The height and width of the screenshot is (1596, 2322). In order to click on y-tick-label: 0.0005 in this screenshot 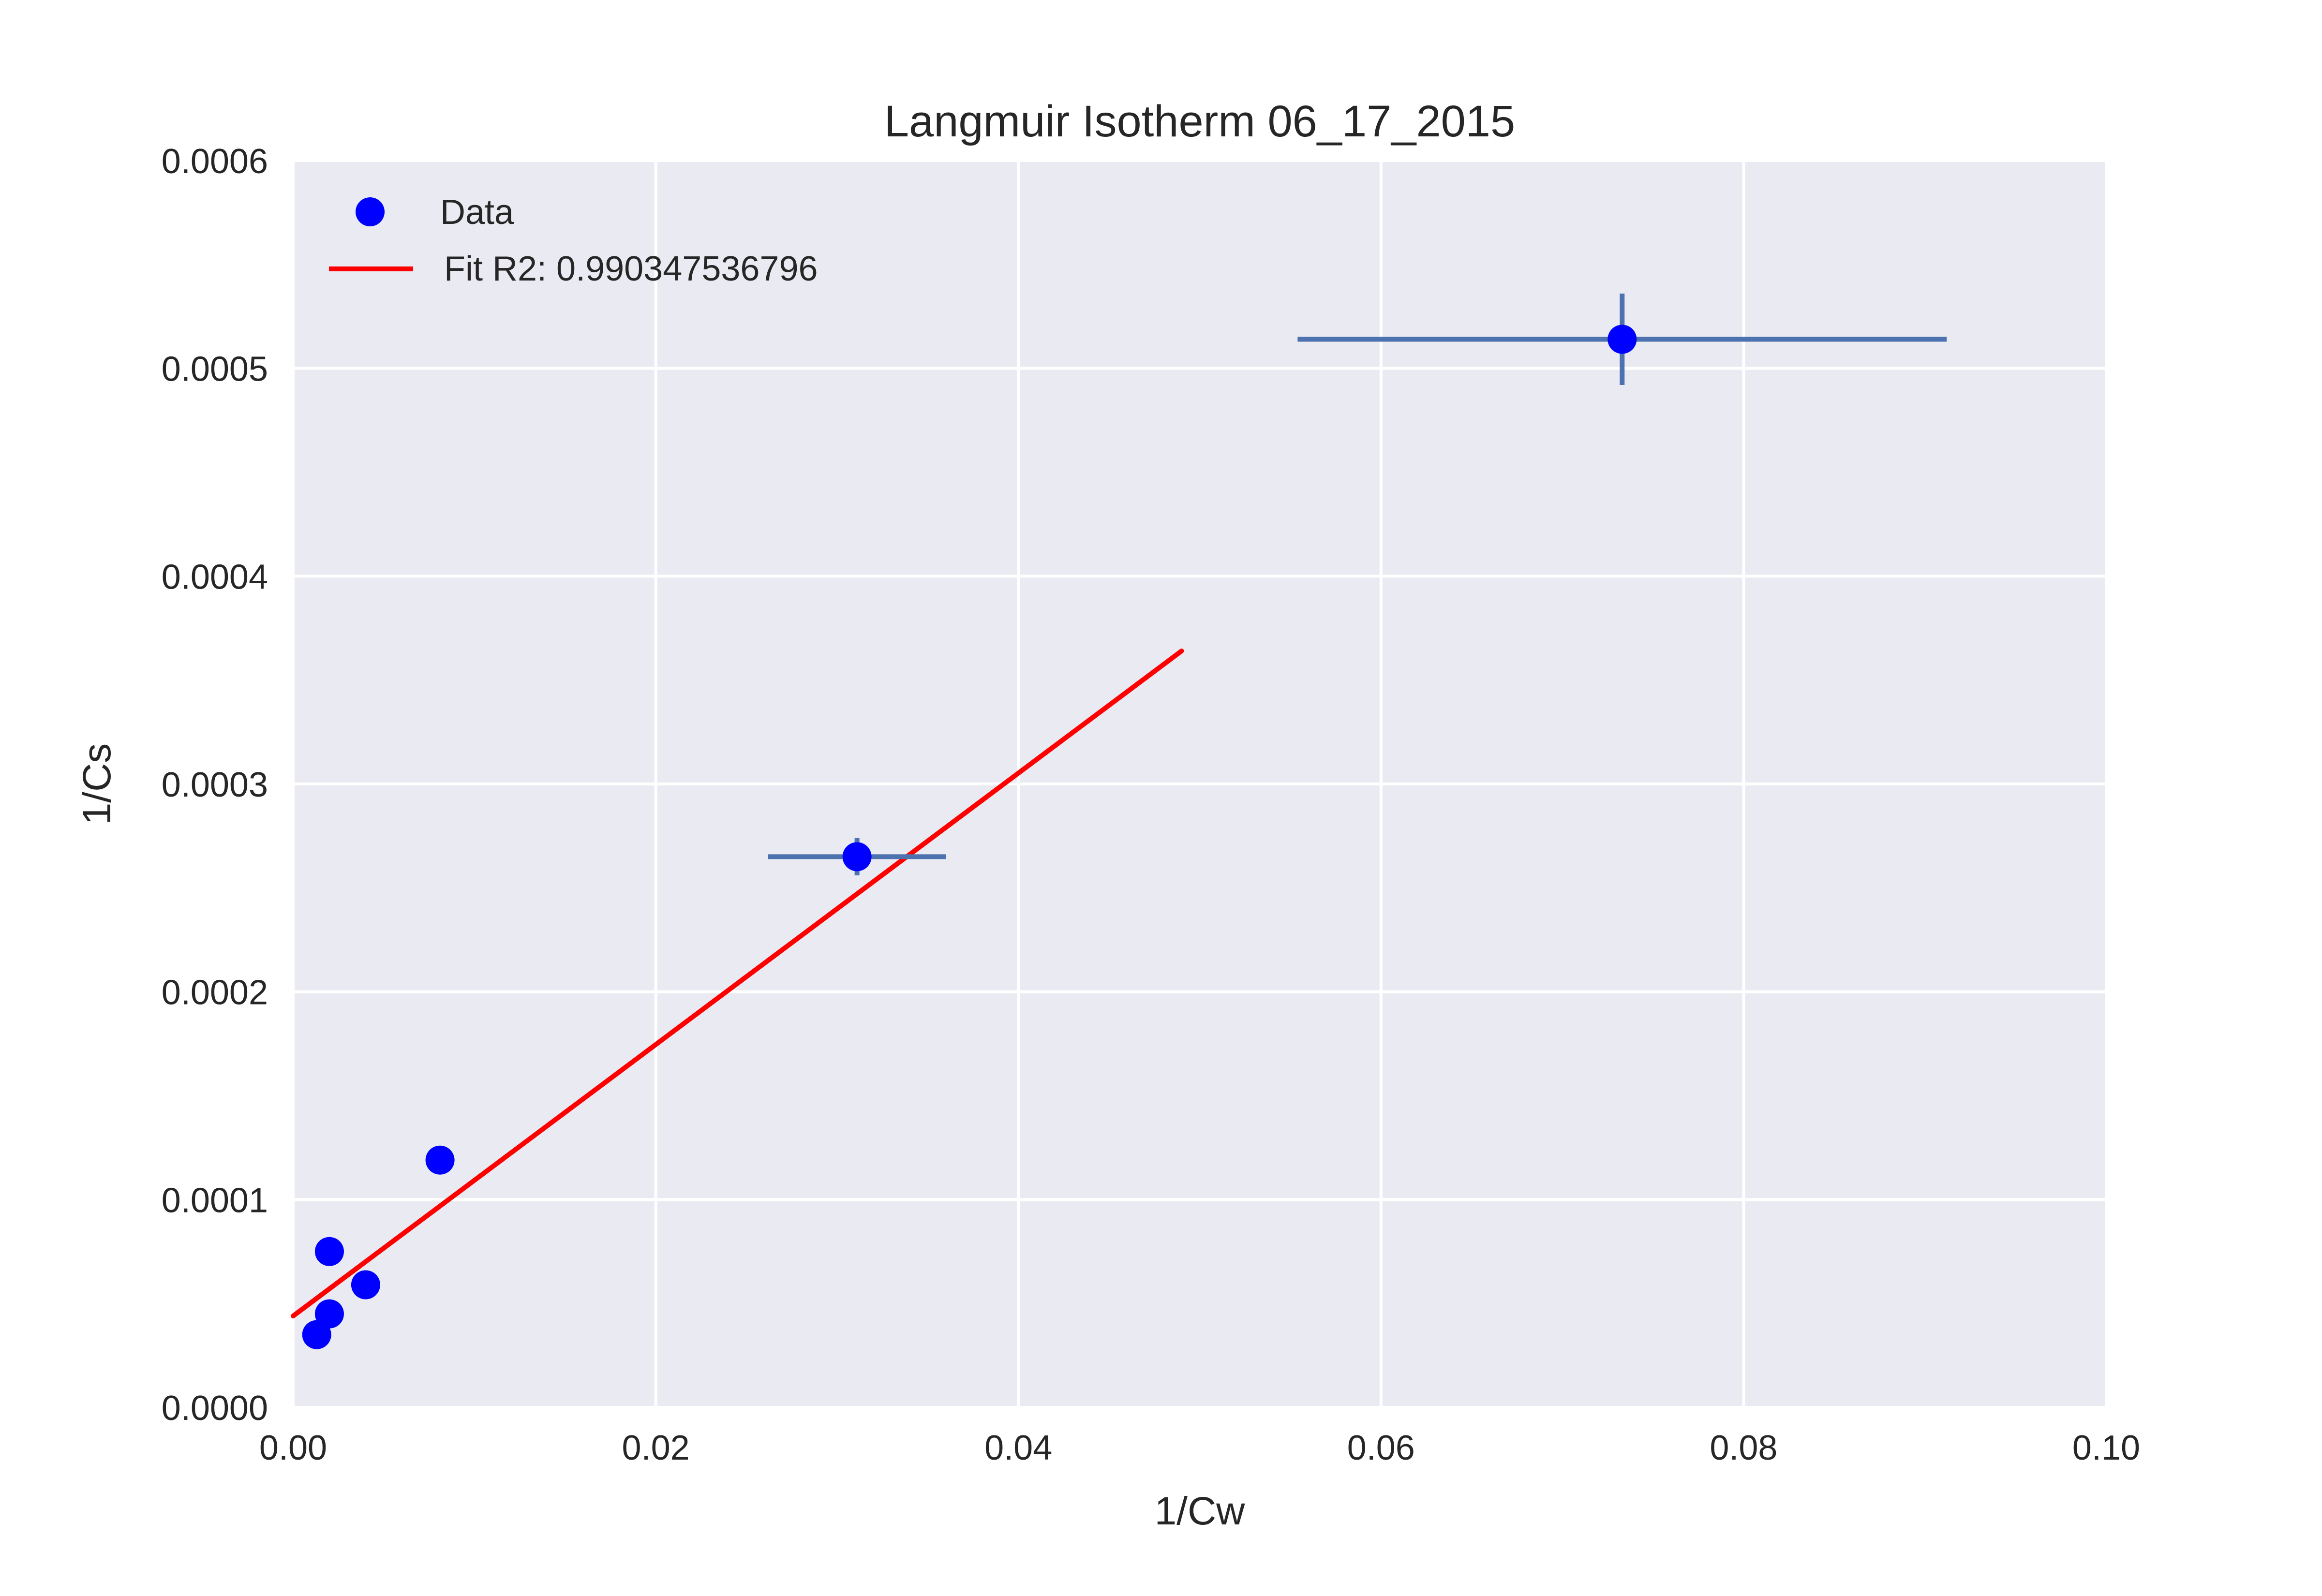, I will do `click(215, 369)`.